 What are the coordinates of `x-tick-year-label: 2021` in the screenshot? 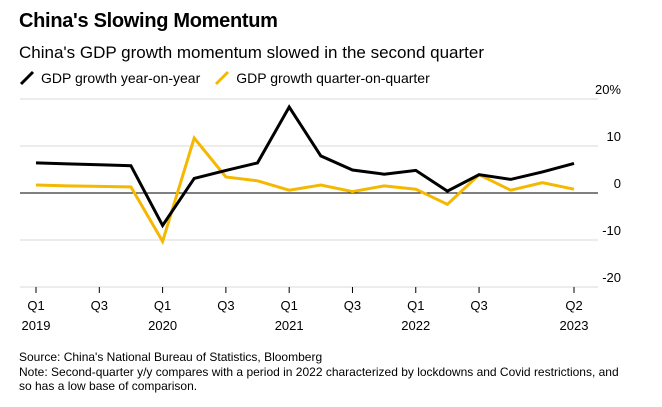 It's located at (289, 325).